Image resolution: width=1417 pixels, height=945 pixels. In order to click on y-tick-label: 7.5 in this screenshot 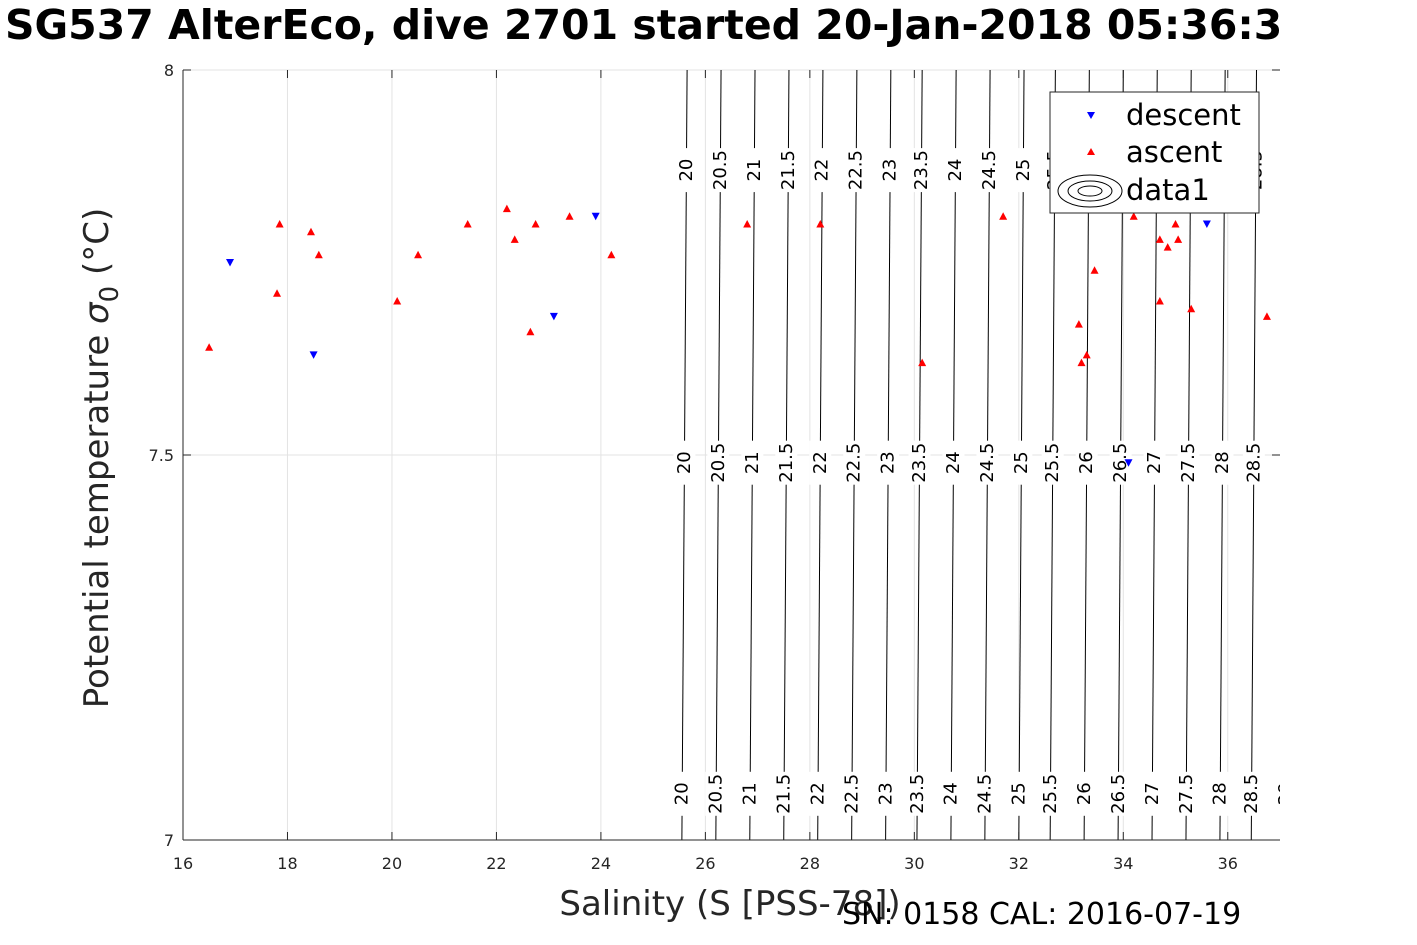, I will do `click(161, 455)`.